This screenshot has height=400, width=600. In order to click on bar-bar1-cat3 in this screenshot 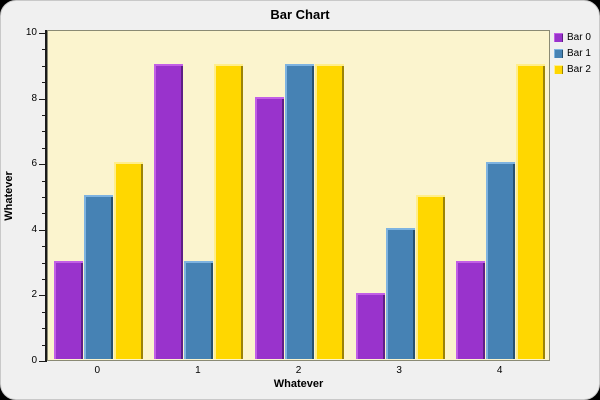, I will do `click(400, 293)`.